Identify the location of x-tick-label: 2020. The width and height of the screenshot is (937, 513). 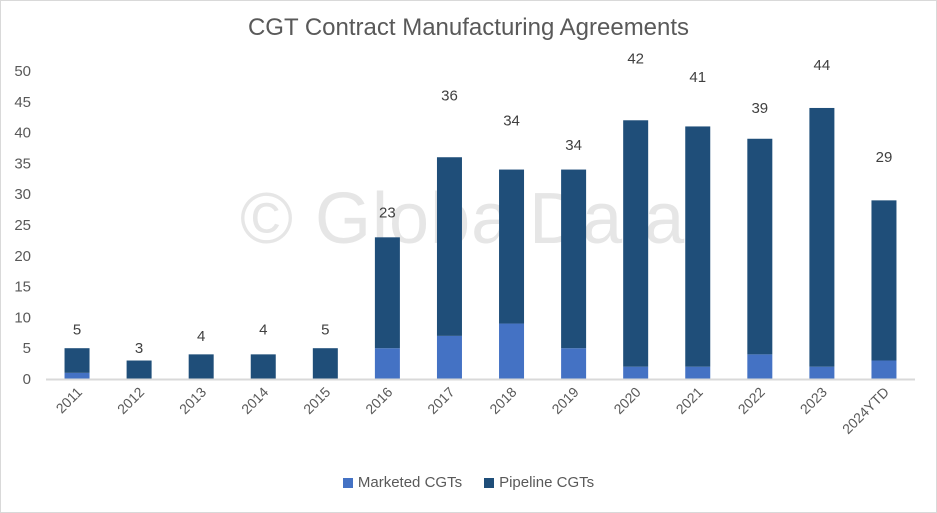
(626, 400).